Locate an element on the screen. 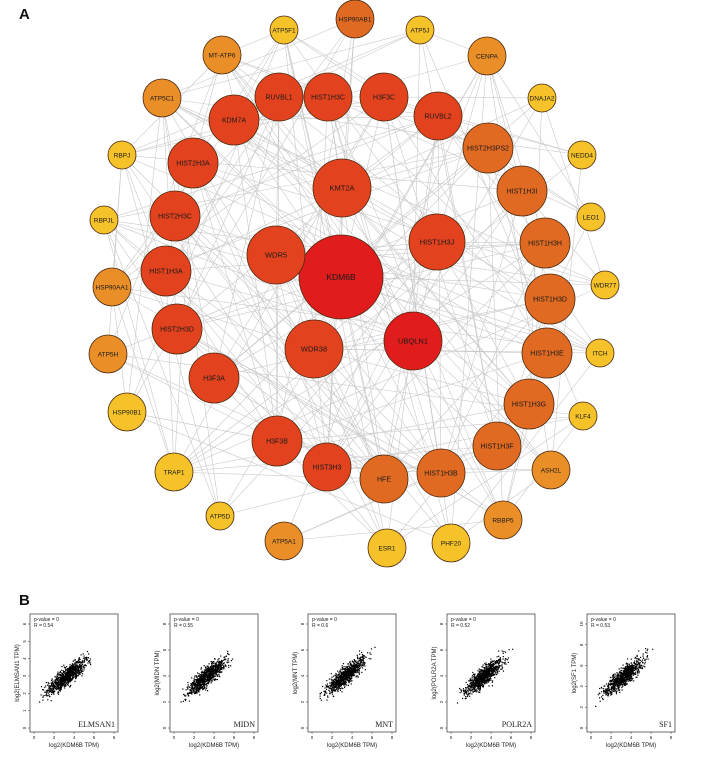  node-label: HIST1H3C is located at coordinates (328, 97).